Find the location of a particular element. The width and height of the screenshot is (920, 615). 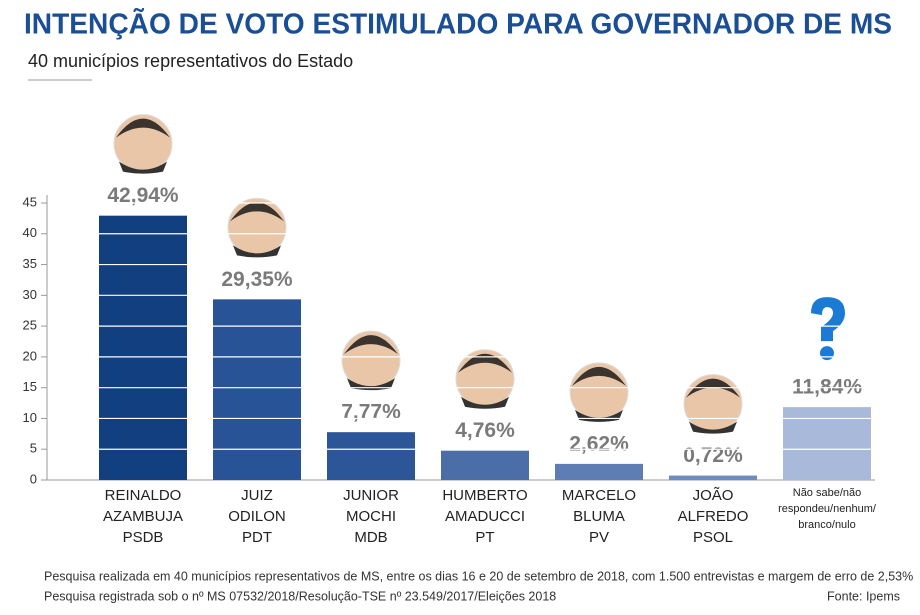

value-label: 2,62% is located at coordinates (599, 443).